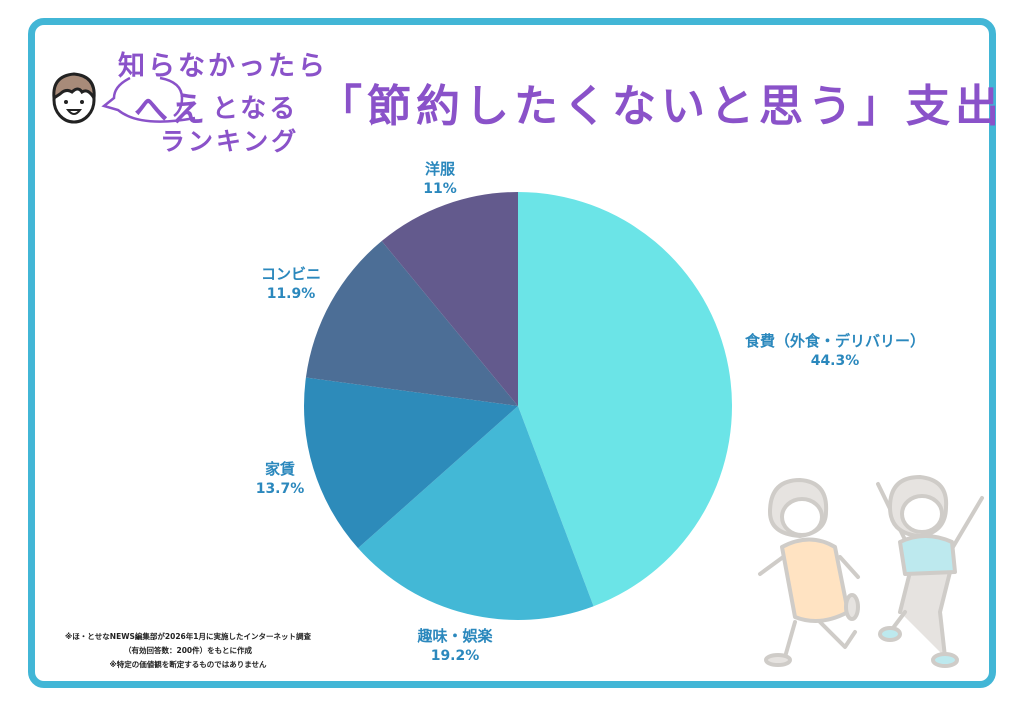 This screenshot has width=1024, height=724. I want to click on footnote-line-2: （有効回答数：200件）をもとに作成, so click(187, 650).